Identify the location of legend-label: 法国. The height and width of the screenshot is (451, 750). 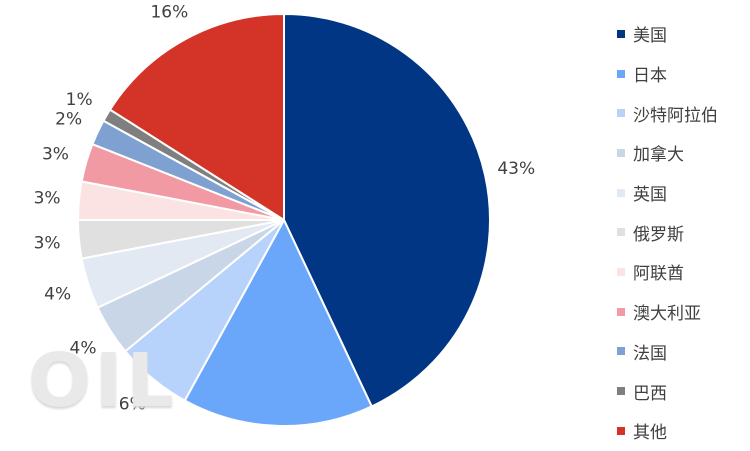
(650, 353).